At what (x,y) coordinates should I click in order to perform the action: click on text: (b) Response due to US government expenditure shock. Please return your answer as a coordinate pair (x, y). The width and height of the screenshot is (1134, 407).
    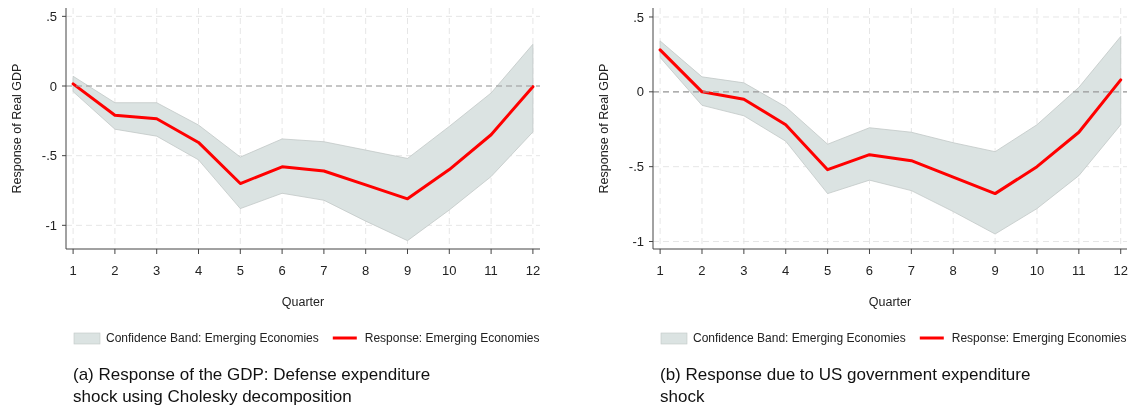
    Looking at the image, I should click on (845, 385).